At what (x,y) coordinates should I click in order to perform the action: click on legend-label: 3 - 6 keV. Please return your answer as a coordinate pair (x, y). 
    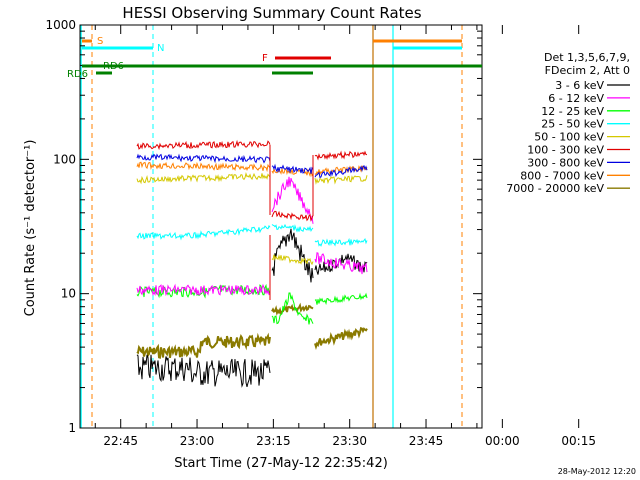
    Looking at the image, I should click on (579, 85).